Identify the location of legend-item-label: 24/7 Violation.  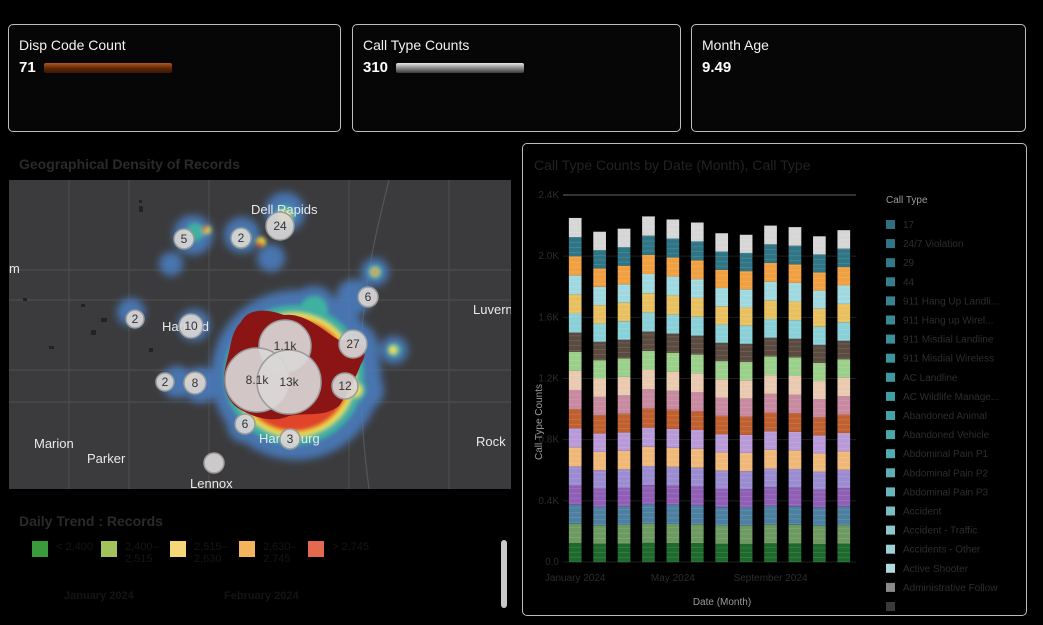
(933, 244).